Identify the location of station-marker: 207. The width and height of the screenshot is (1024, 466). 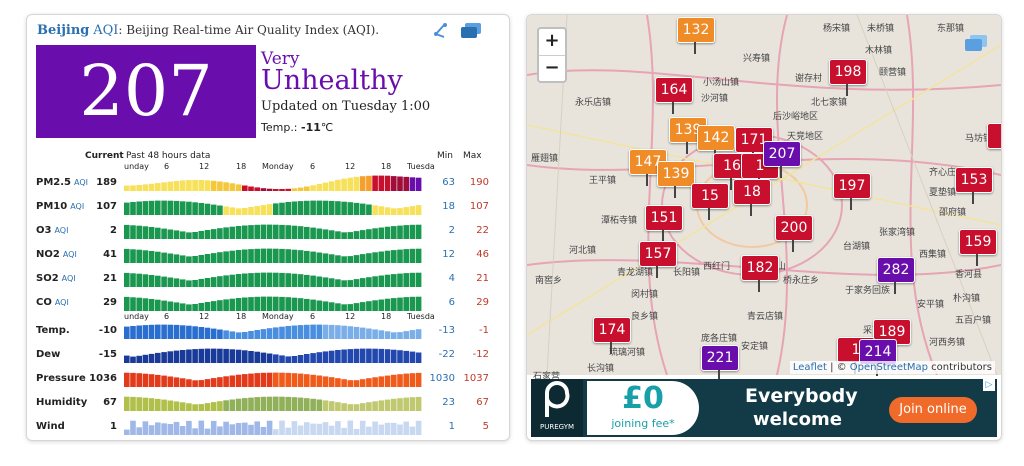
(782, 159).